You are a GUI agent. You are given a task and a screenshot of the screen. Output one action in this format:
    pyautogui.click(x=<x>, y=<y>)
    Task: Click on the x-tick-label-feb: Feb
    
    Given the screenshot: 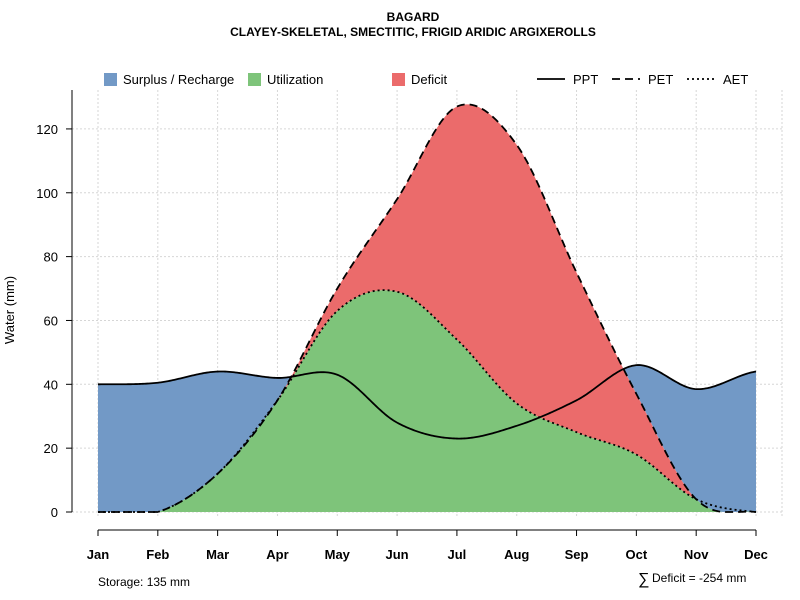 What is the action you would take?
    pyautogui.click(x=157, y=554)
    